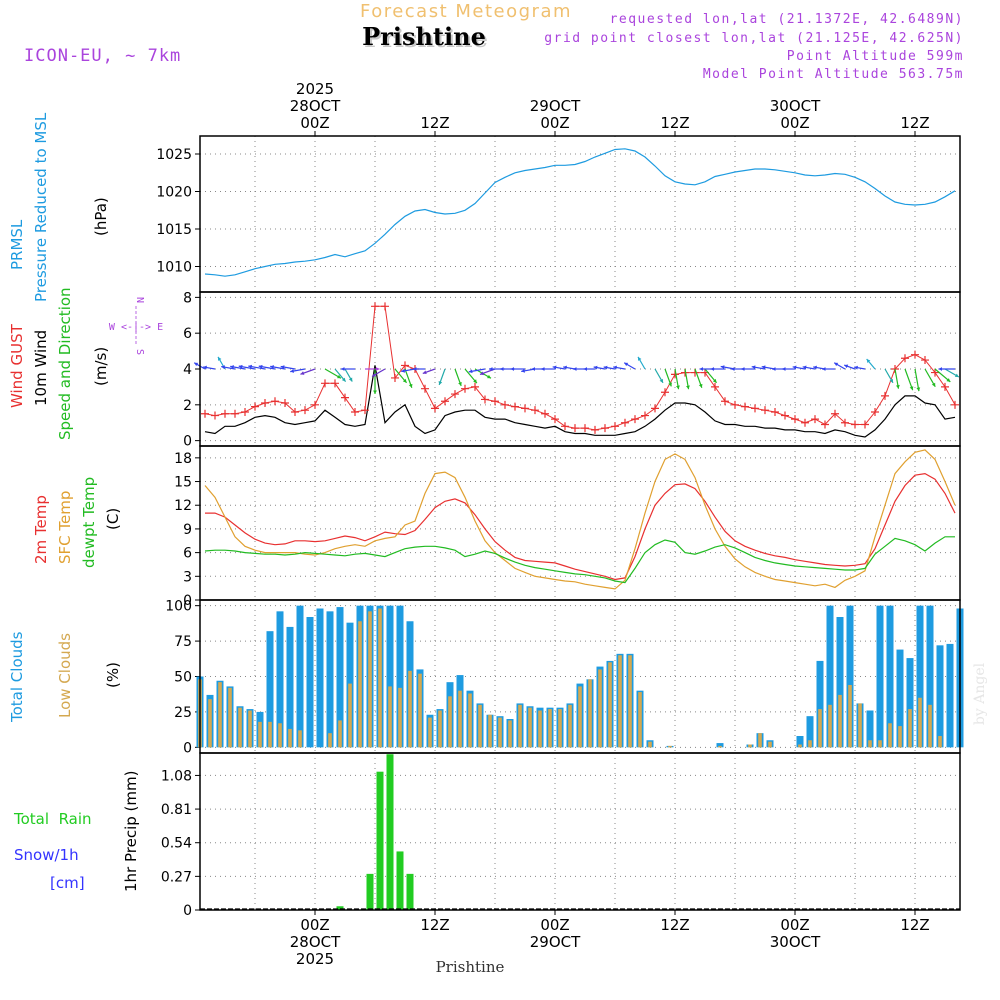  I want to click on pressure-ytick-label: 1015, so click(174, 230).